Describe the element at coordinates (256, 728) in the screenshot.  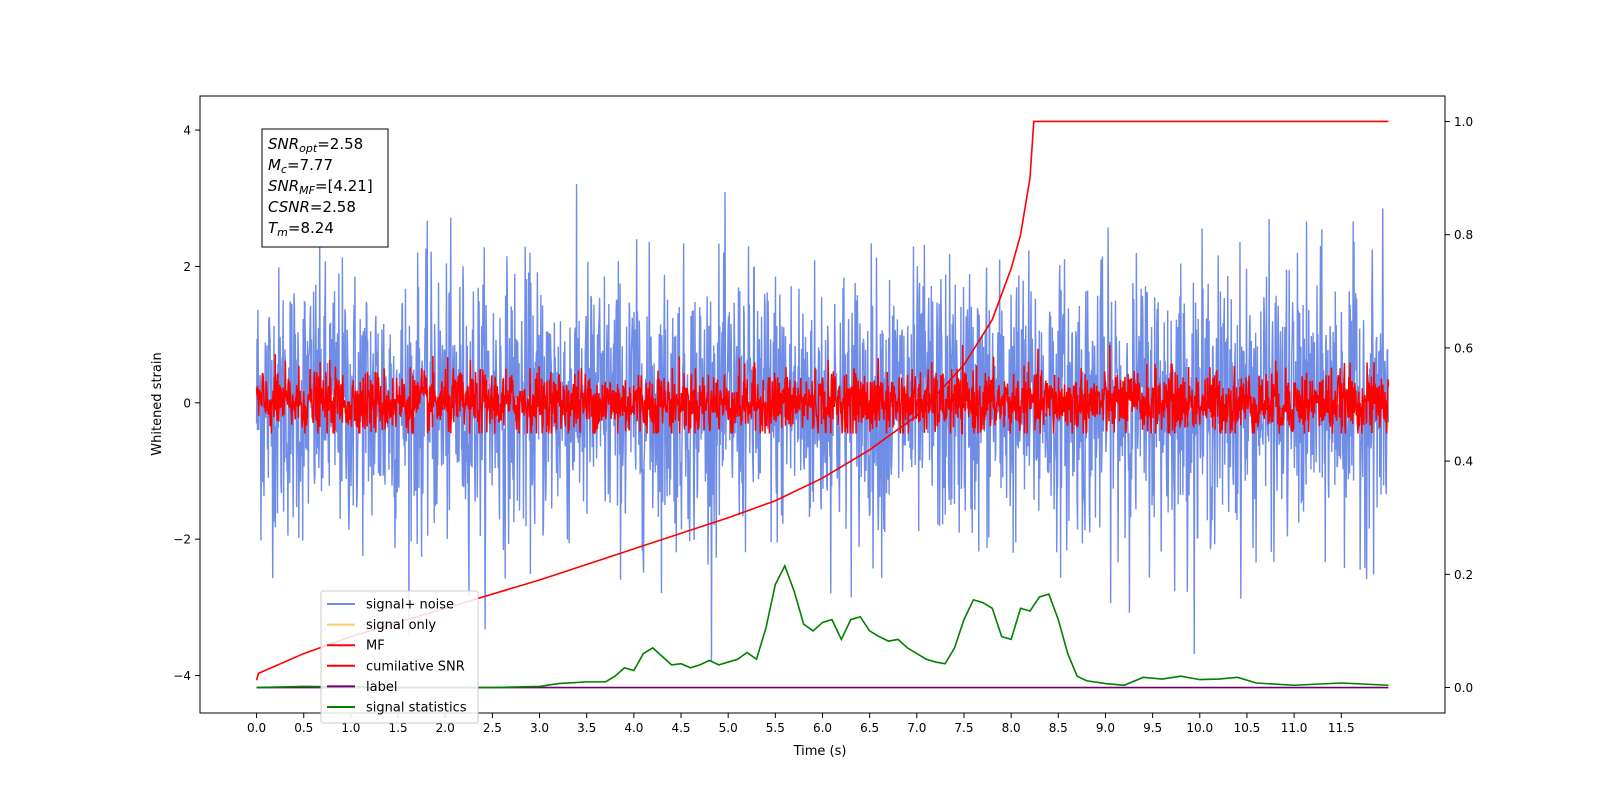
I see `x-tick-label: 0.0` at that location.